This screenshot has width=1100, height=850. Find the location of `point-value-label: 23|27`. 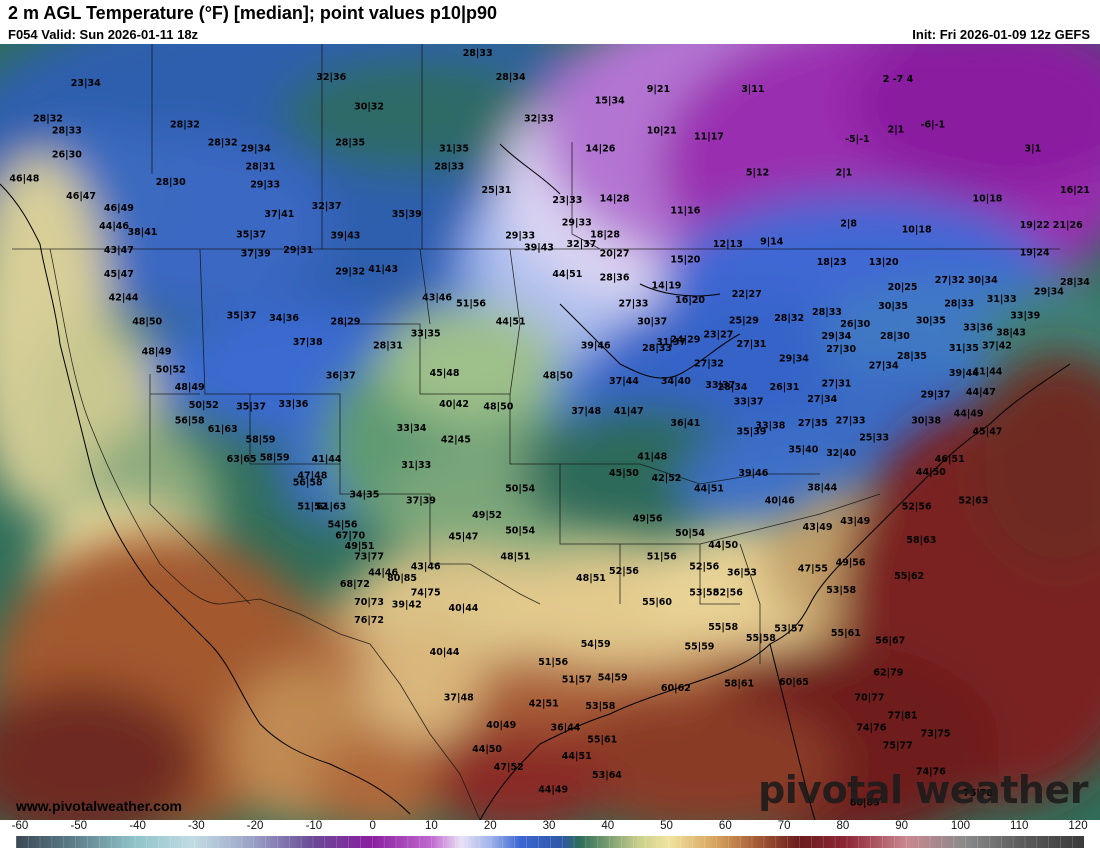

point-value-label: 23|27 is located at coordinates (718, 335).